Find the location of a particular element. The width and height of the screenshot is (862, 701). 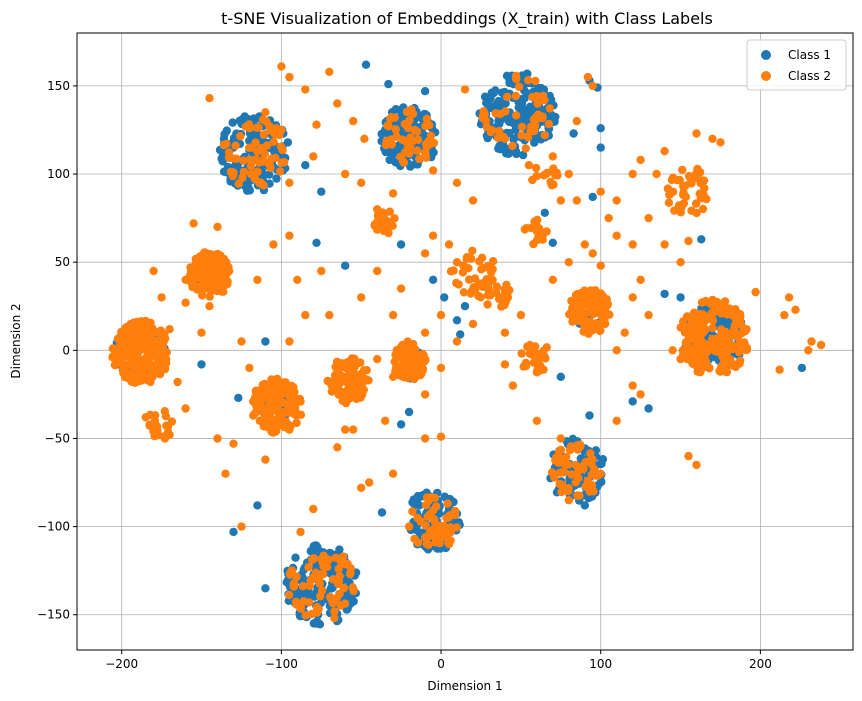

y-tick-label: 150 is located at coordinates (58, 86).